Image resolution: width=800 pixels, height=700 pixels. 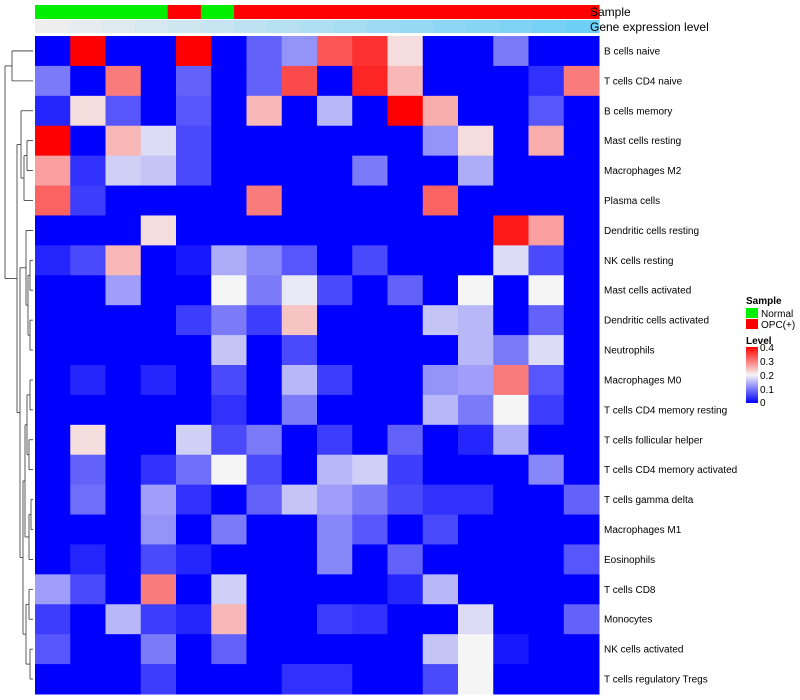 I want to click on heatmap-cell-r20-c2, so click(x=123, y=649).